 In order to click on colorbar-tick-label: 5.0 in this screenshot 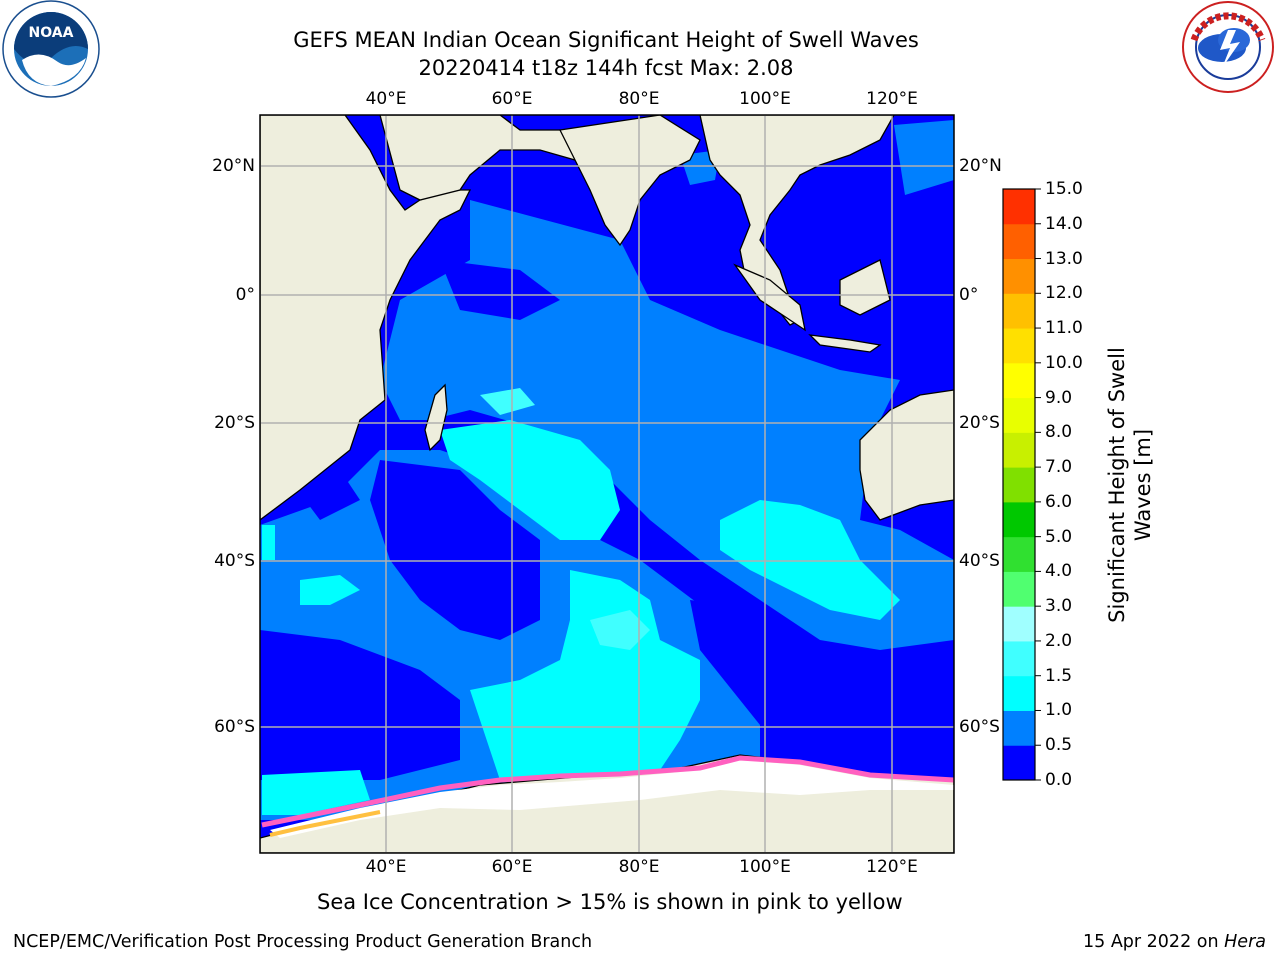, I will do `click(1059, 536)`.